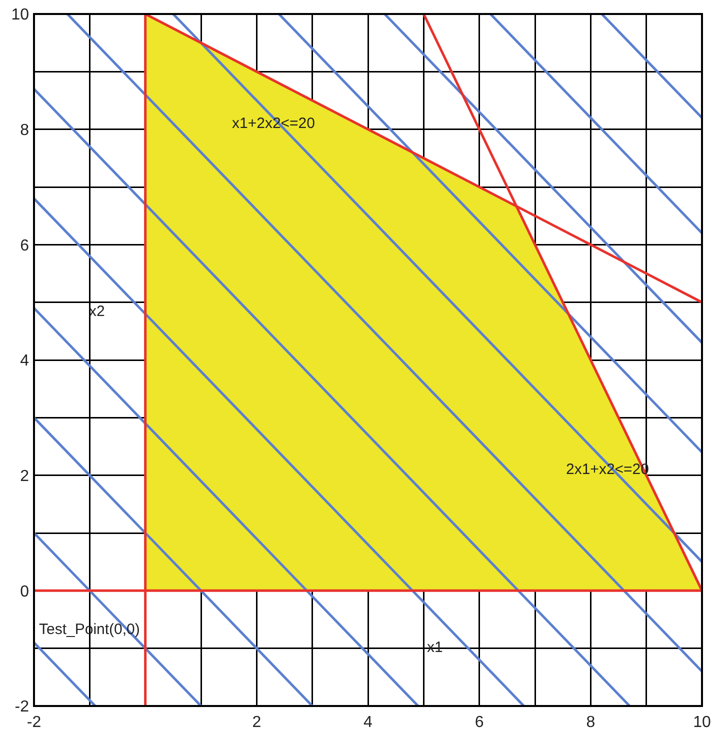 Image resolution: width=718 pixels, height=734 pixels. Describe the element at coordinates (702, 722) in the screenshot. I see `x-tick-label: 10` at that location.